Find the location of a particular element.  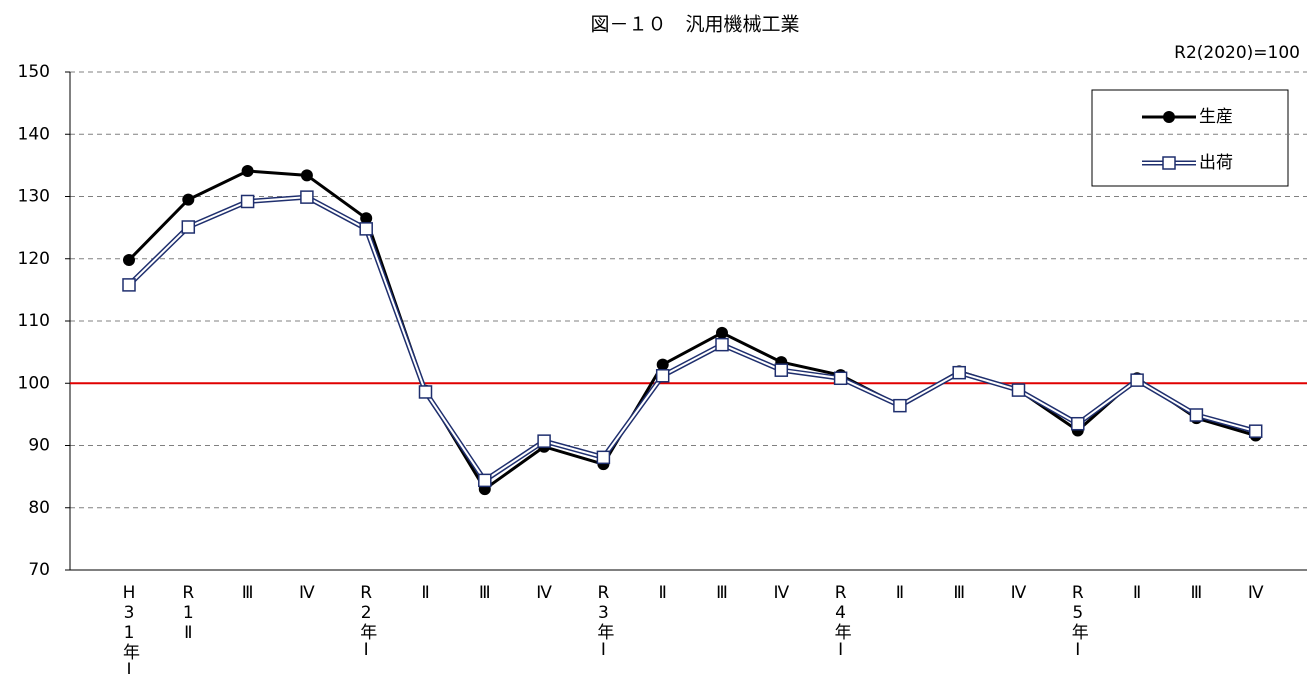

y-tick-label: 100 is located at coordinates (34, 383).